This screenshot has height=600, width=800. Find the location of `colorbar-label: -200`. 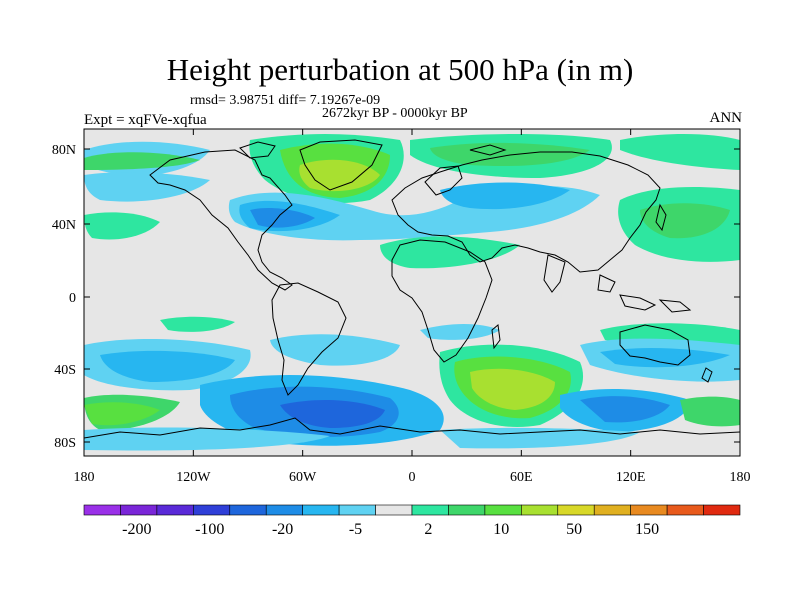

colorbar-label: -200 is located at coordinates (136, 529).